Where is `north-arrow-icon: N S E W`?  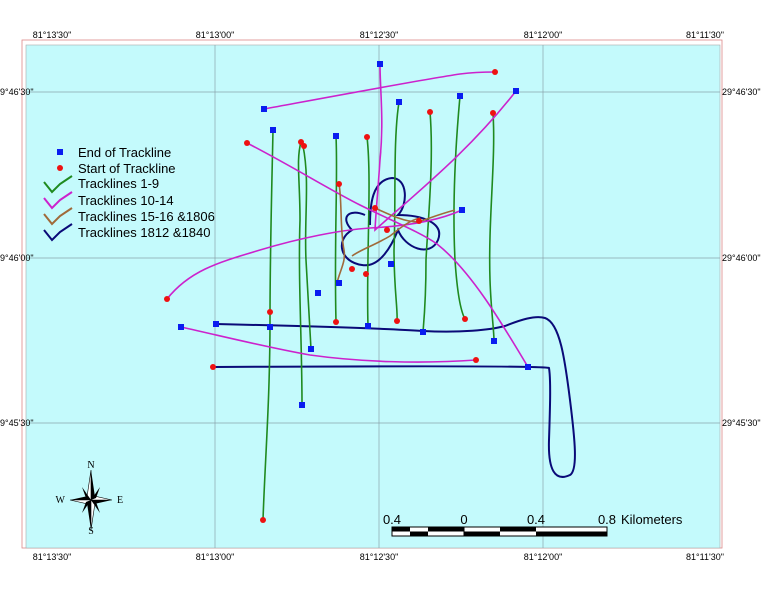
north-arrow-icon: N S E W is located at coordinates (90, 498).